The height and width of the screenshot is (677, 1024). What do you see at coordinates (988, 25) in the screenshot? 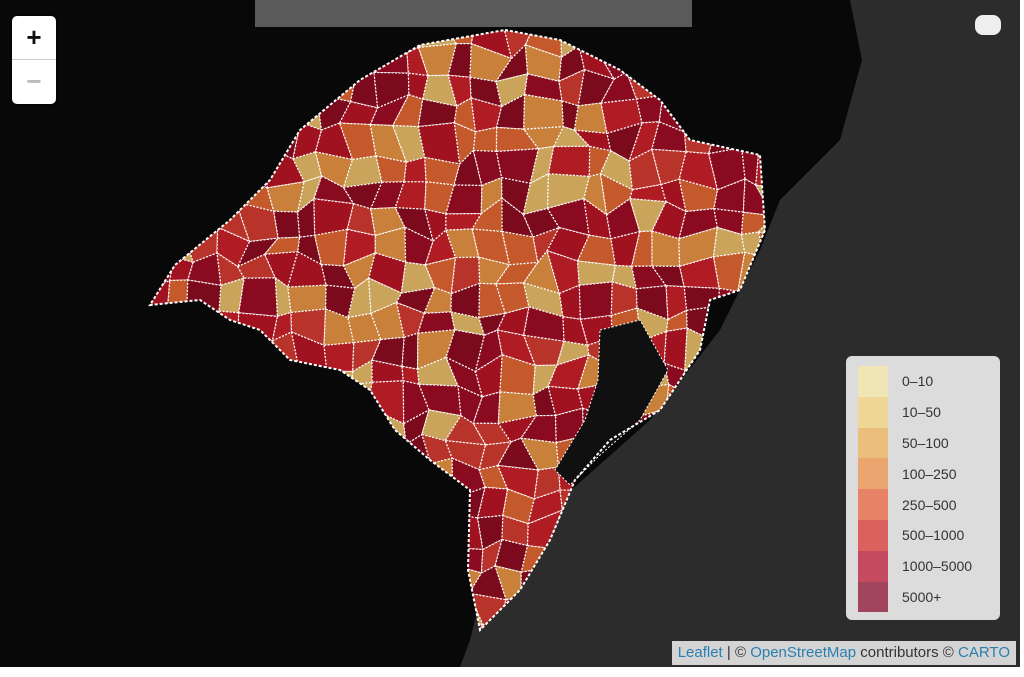
I see `layer-toggle` at bounding box center [988, 25].